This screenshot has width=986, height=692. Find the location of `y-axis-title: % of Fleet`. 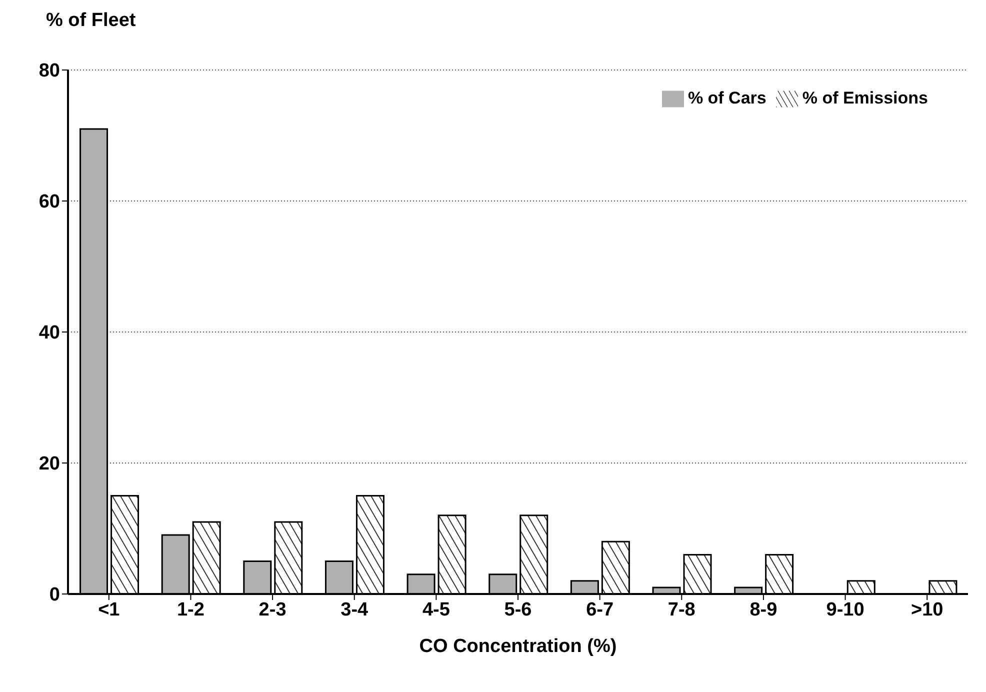

y-axis-title: % of Fleet is located at coordinates (91, 21).